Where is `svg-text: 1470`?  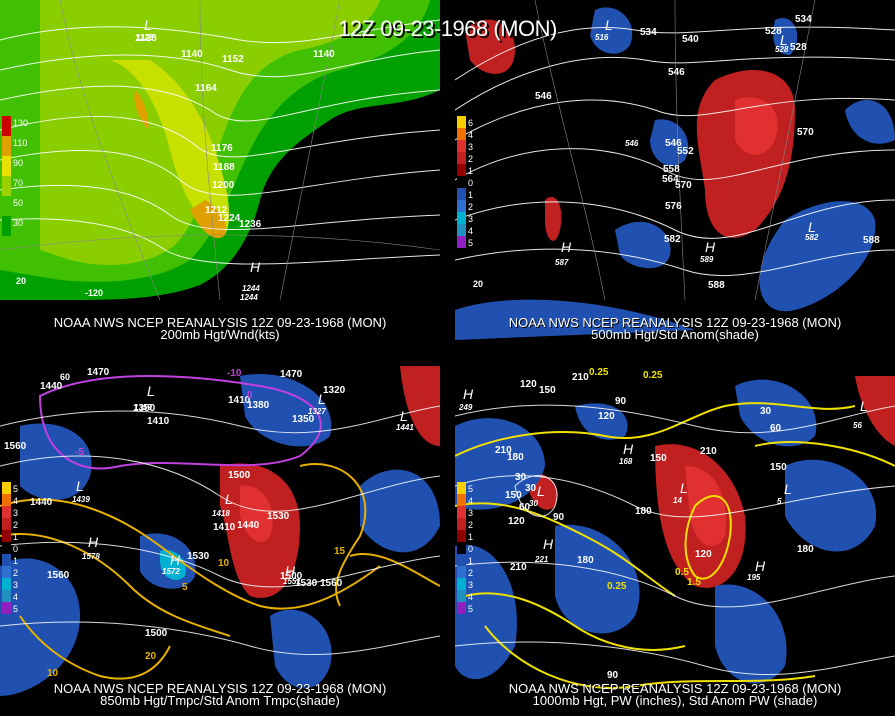 svg-text: 1470 is located at coordinates (98, 372).